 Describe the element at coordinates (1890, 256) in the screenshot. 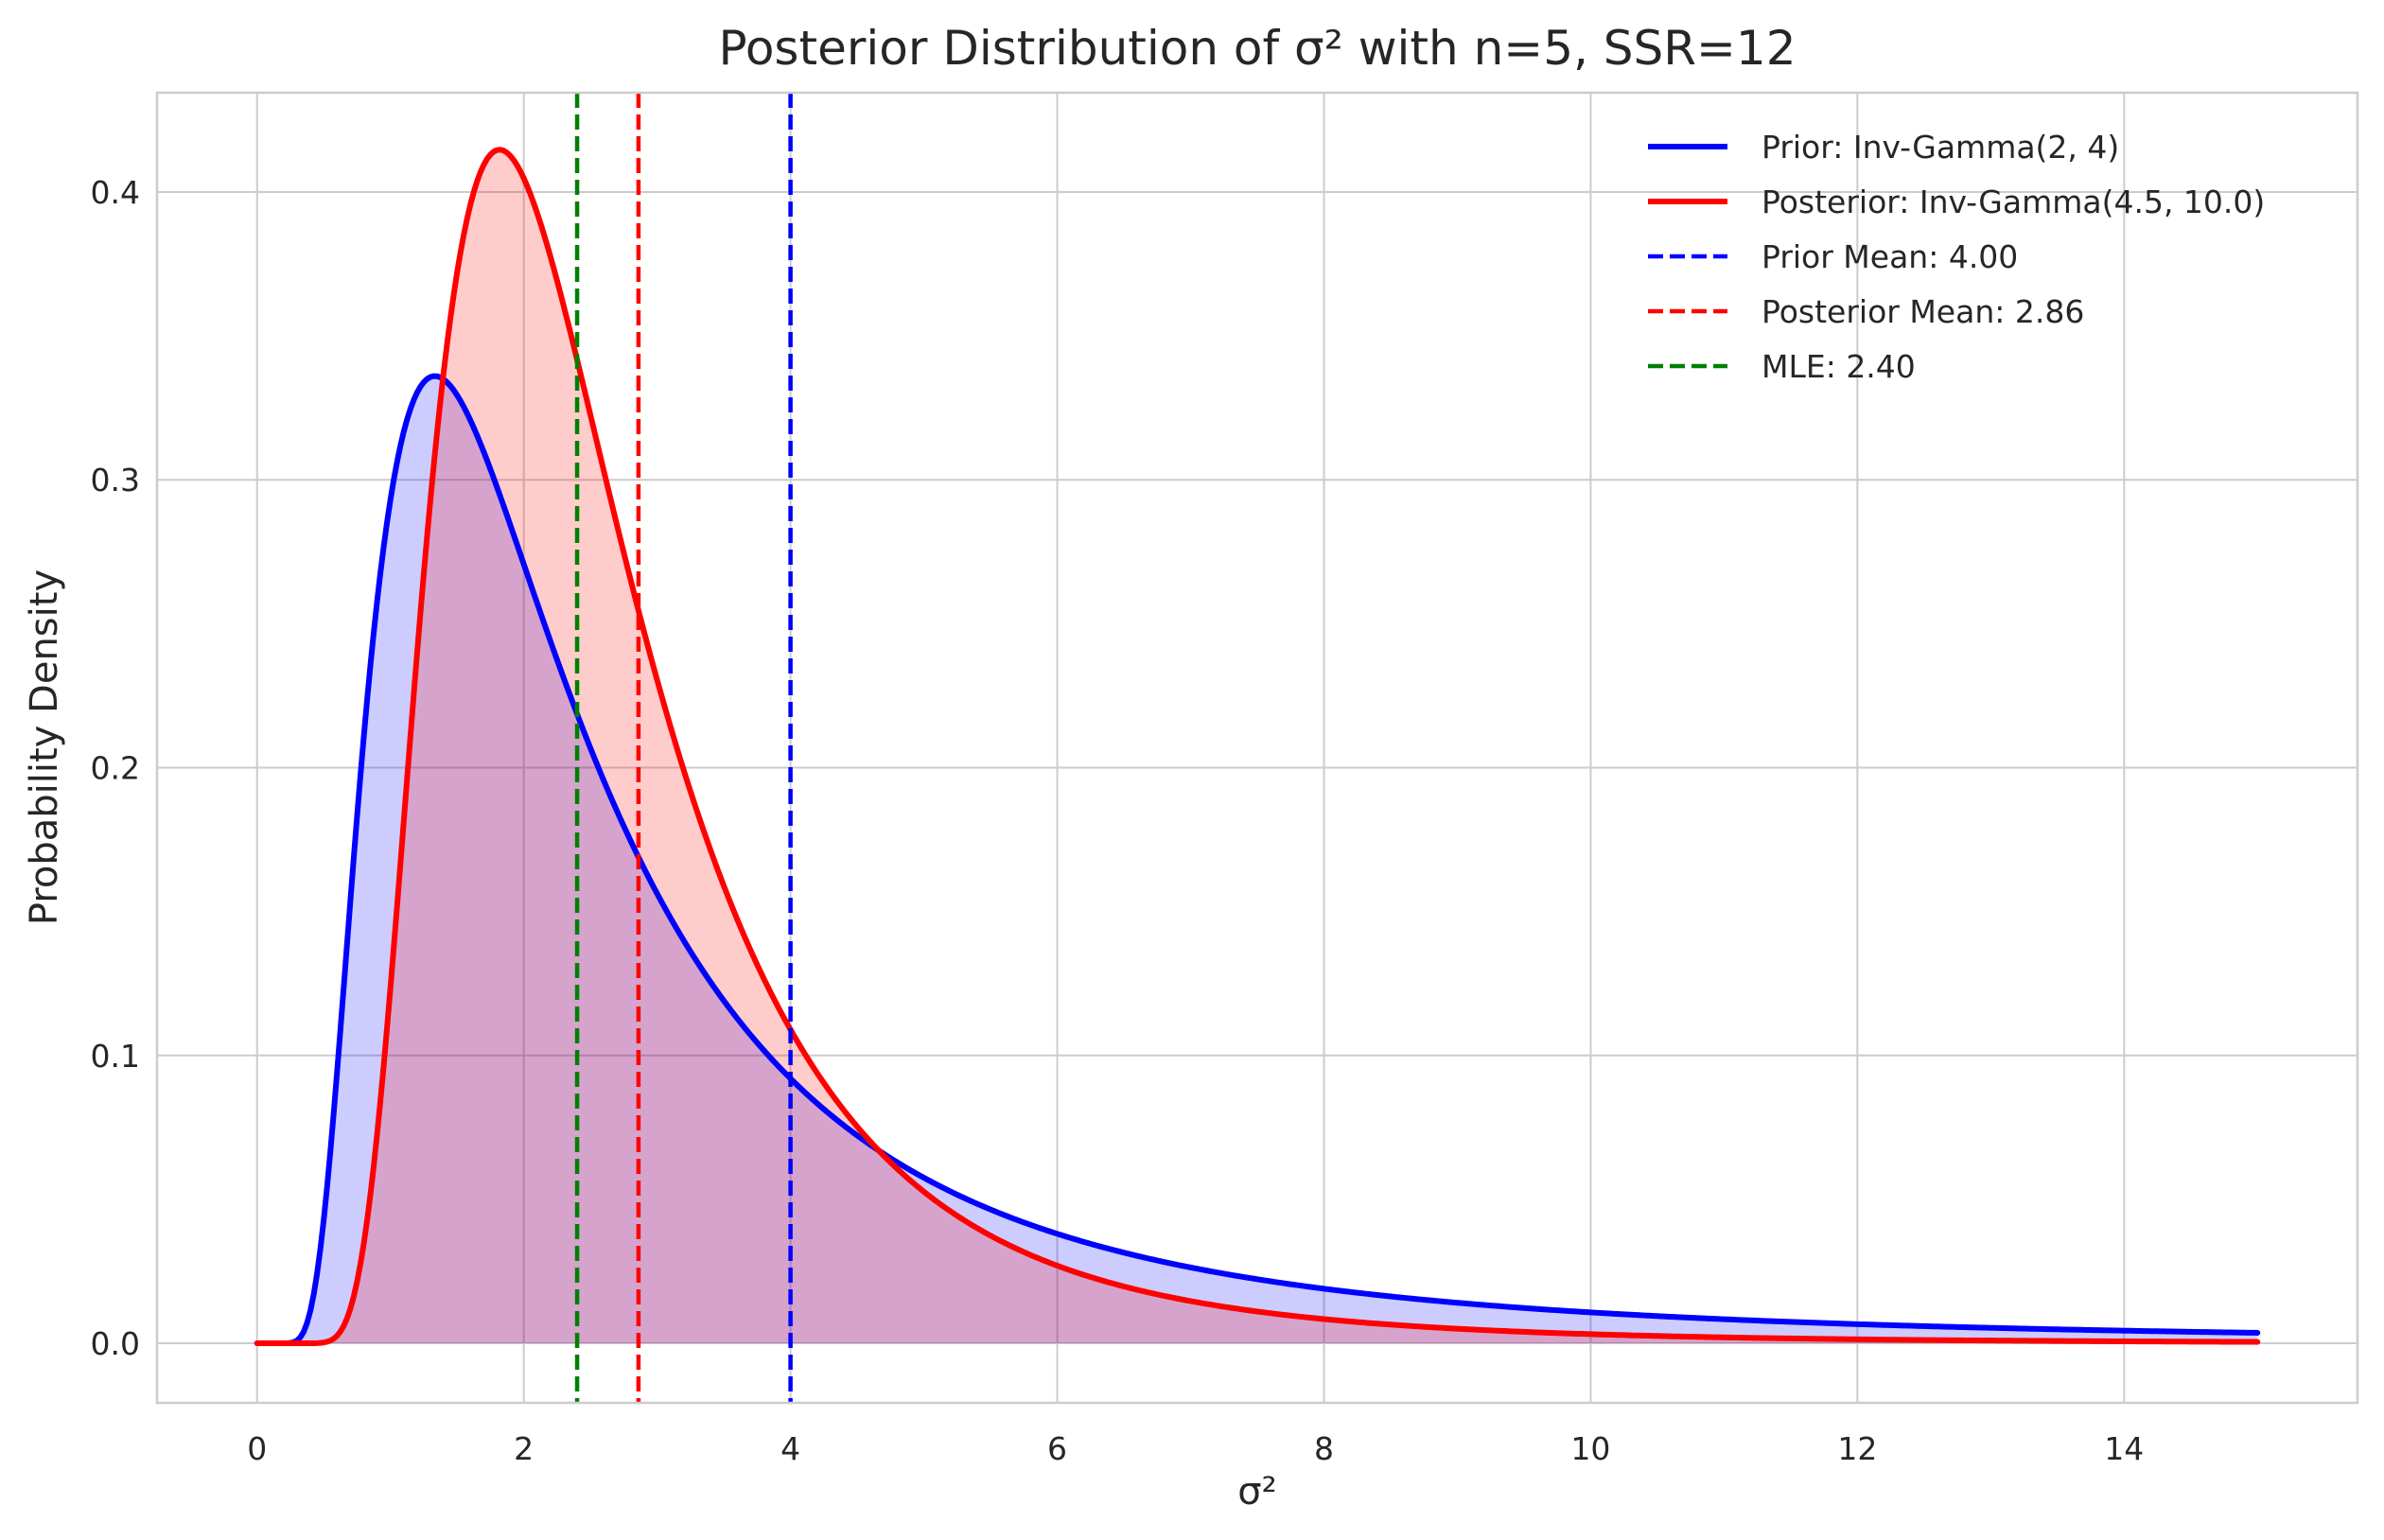

I see `legend-label: Prior Mean: 4.00` at that location.